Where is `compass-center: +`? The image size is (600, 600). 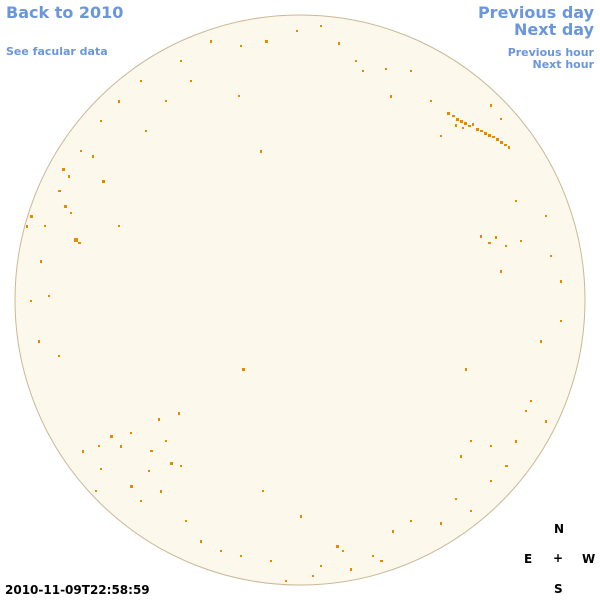
compass-center: + is located at coordinates (558, 558).